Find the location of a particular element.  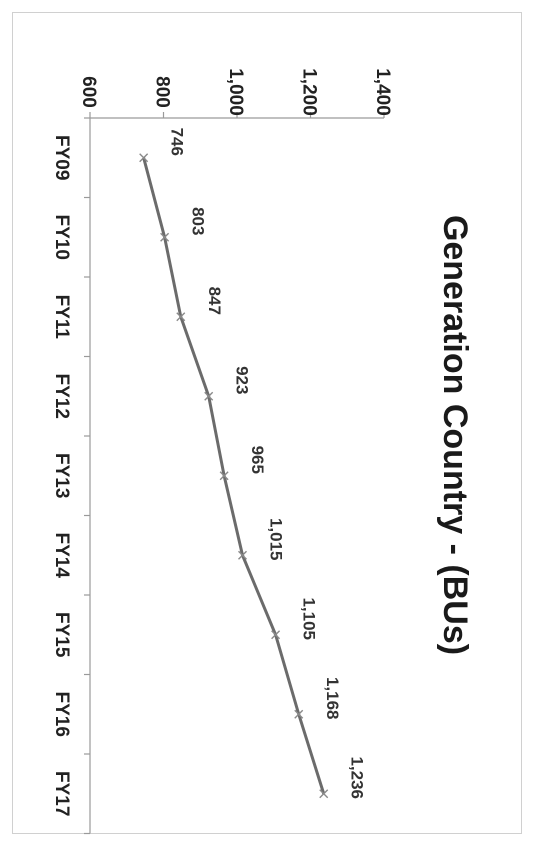

y-tick-label: 1,000 is located at coordinates (235, 92).